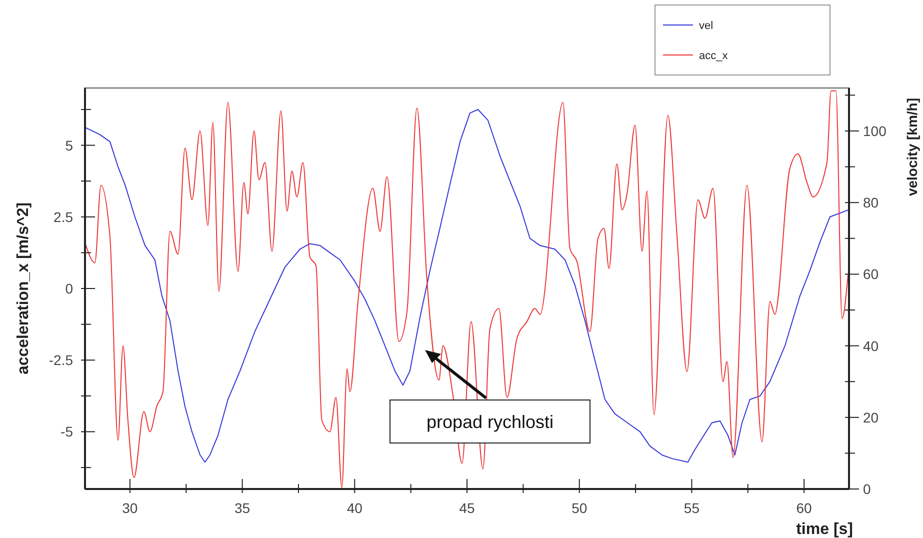 This screenshot has height=538, width=923. I want to click on x-tick-label: 50, so click(580, 508).